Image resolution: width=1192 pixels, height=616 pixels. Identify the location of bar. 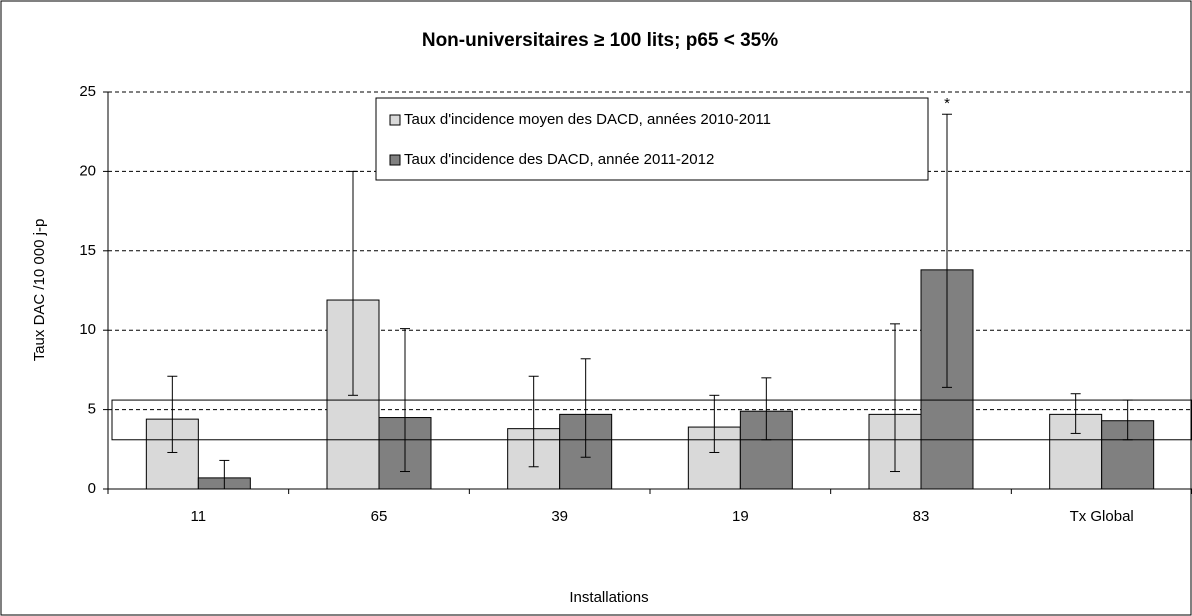
(172, 454).